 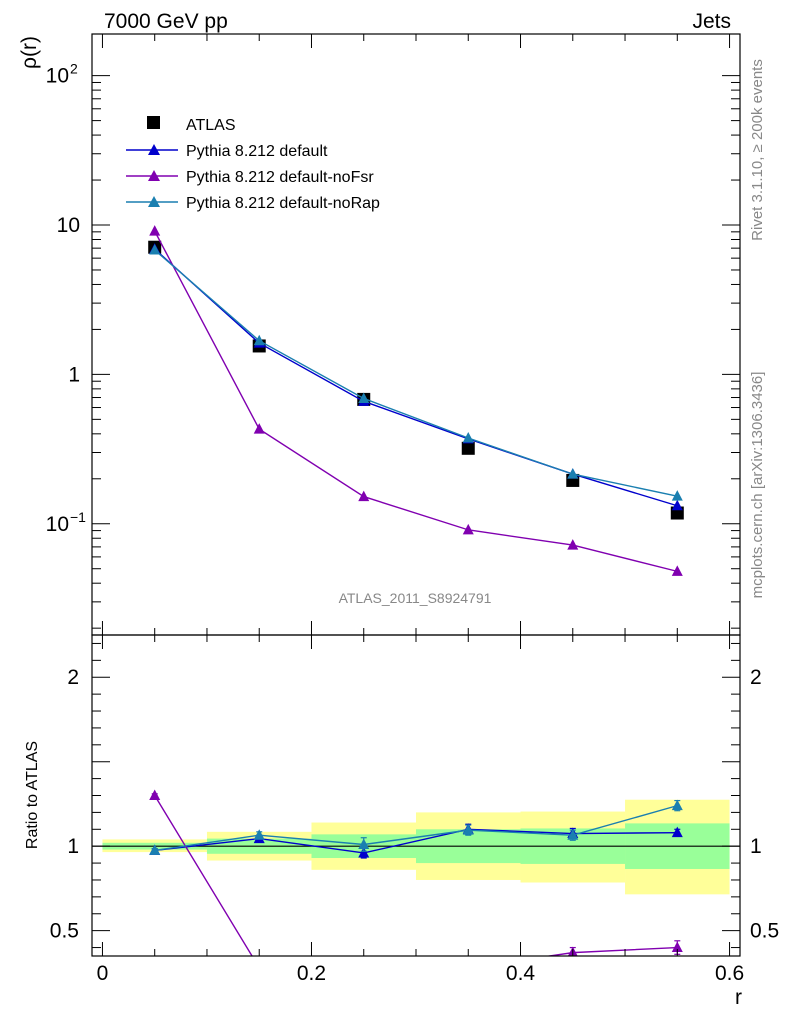 What do you see at coordinates (74, 69) in the screenshot?
I see `main-ytick-label-exp-0: 2` at bounding box center [74, 69].